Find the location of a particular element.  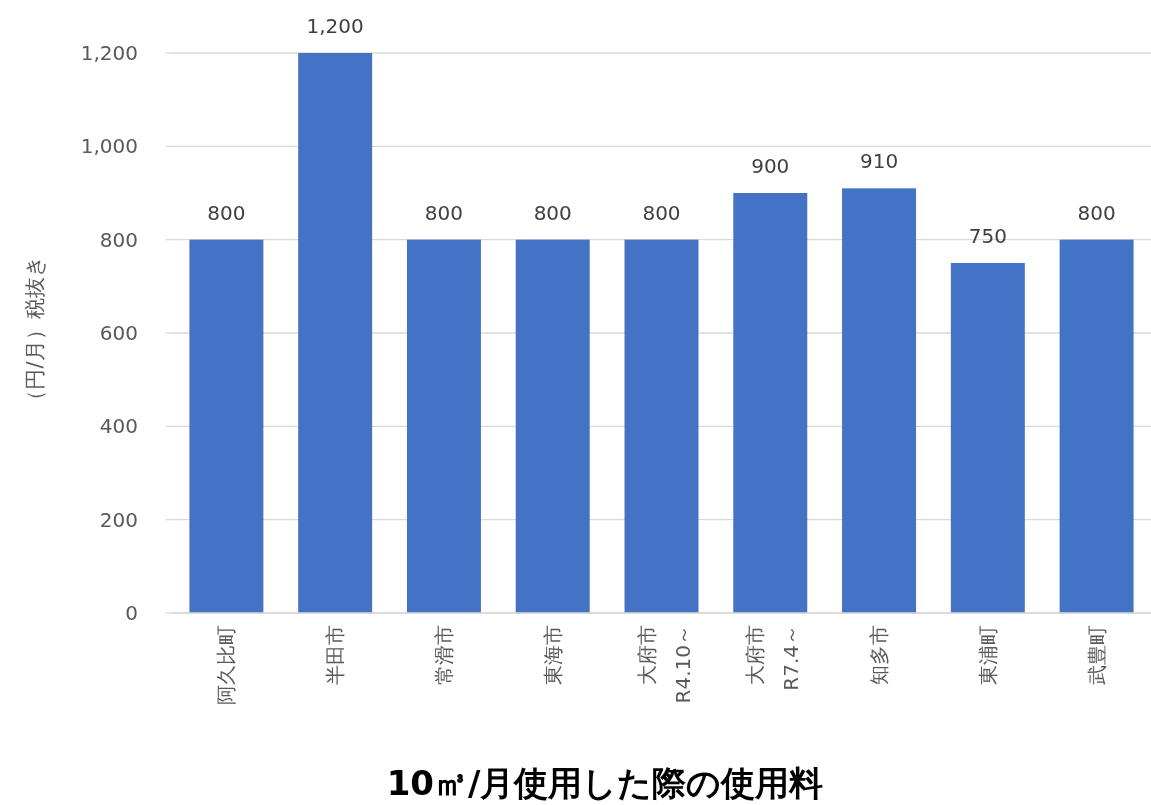

text: 10㎥/月使用した際の使用料 is located at coordinates (605, 783).